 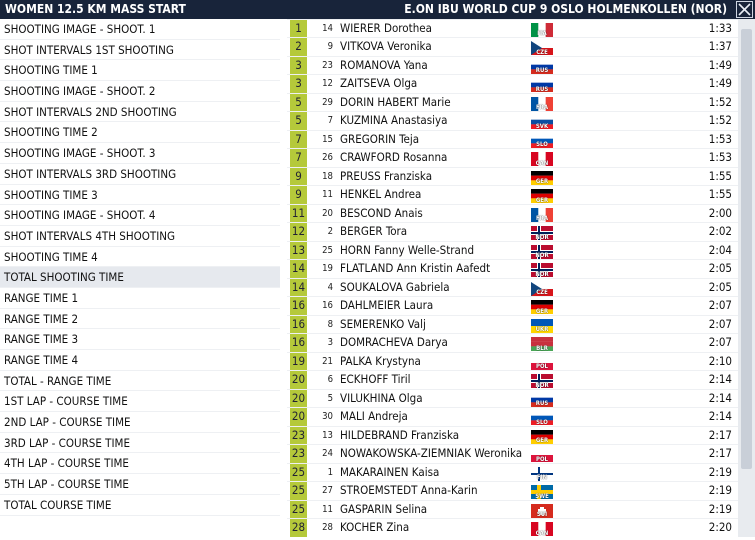 I want to click on nation-code: BLR, so click(x=542, y=348).